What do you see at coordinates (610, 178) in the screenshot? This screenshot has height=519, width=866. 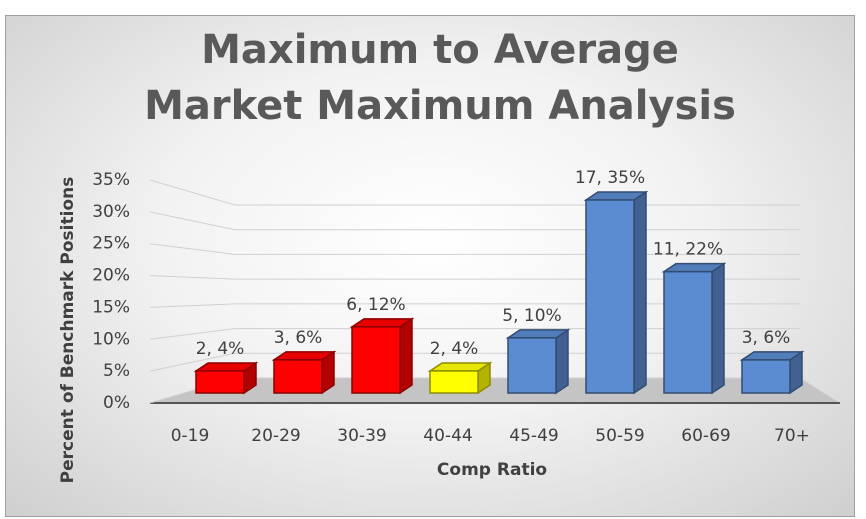 I see `data-label: 17, 35%` at bounding box center [610, 178].